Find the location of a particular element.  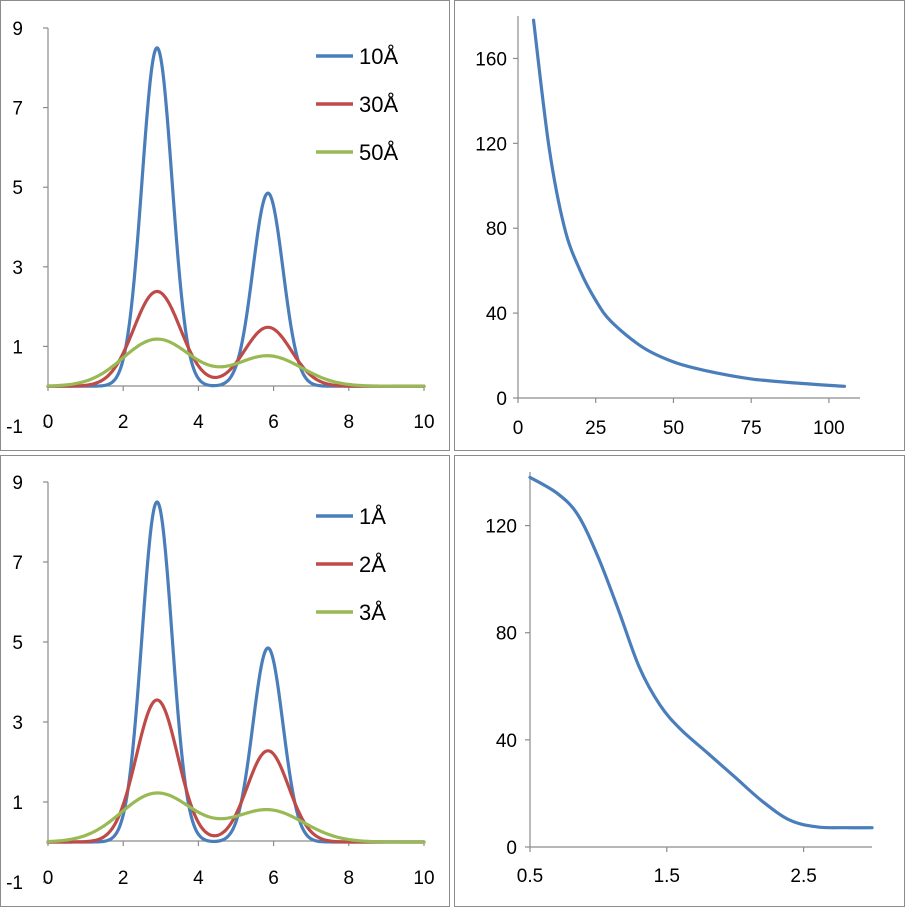

x-tick-label: 100 is located at coordinates (829, 428).